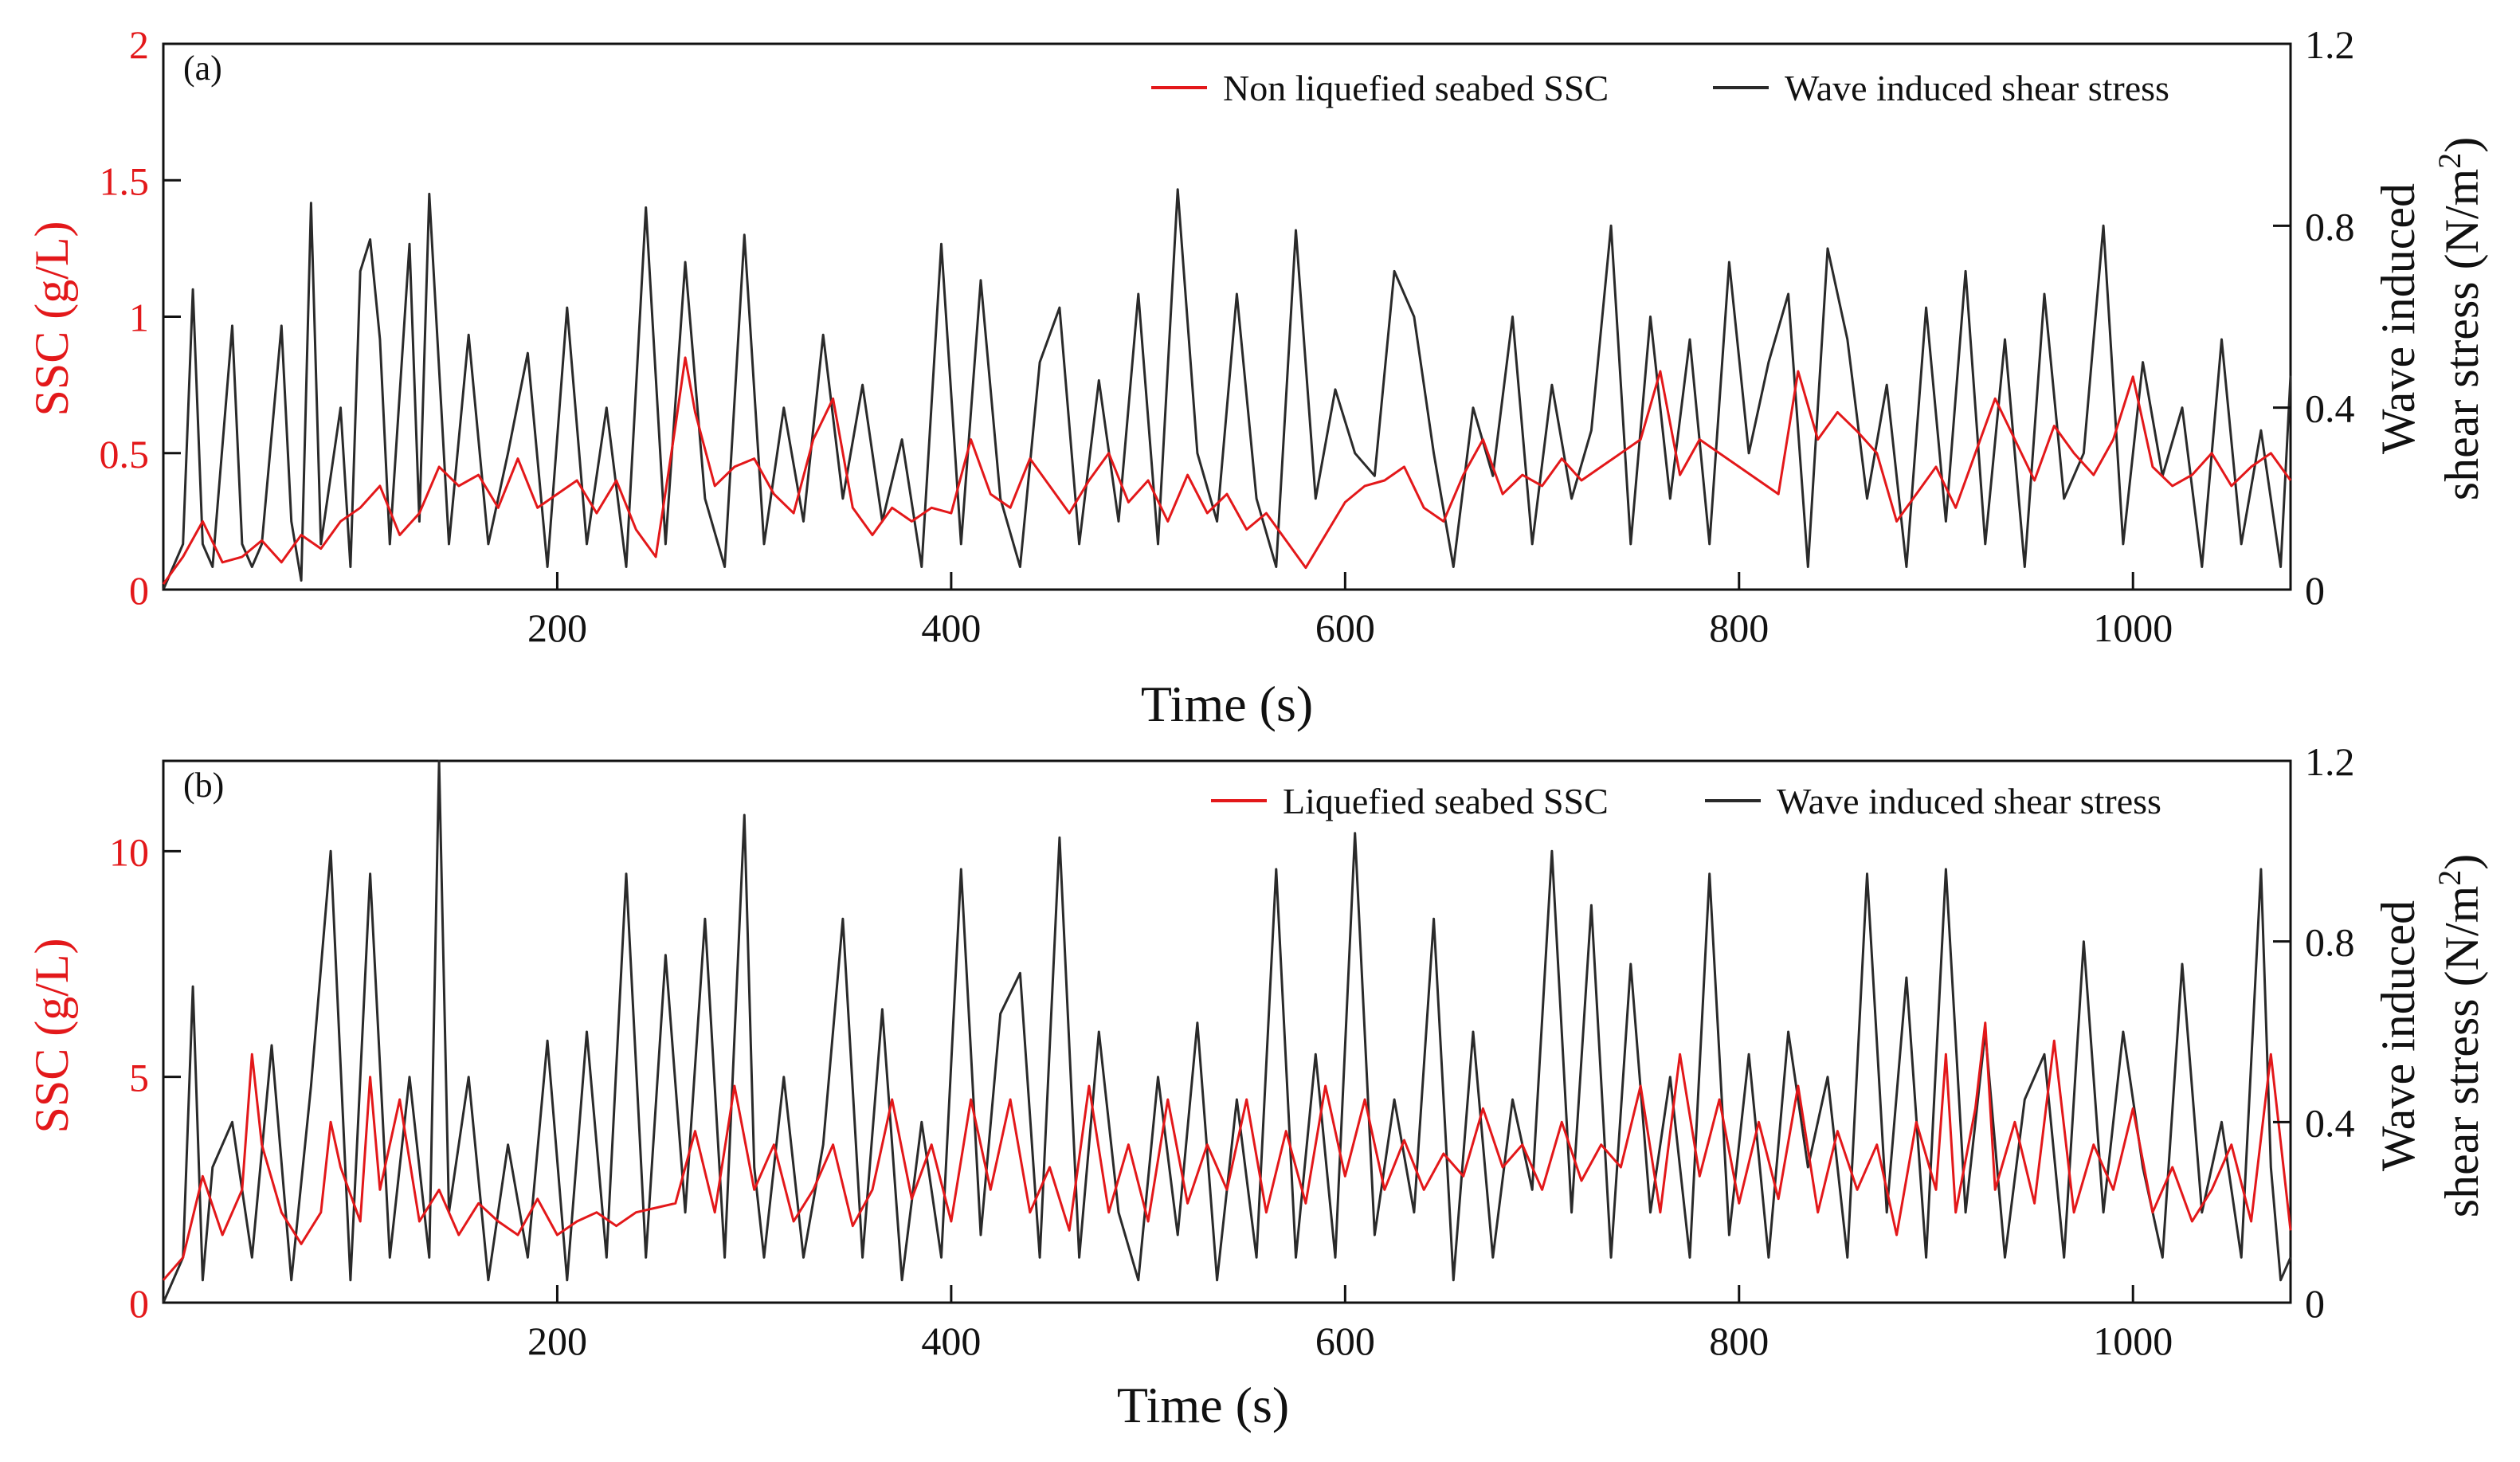  Describe the element at coordinates (2133, 1341) in the screenshot. I see `panel-b-x-tick-label: 1000` at that location.